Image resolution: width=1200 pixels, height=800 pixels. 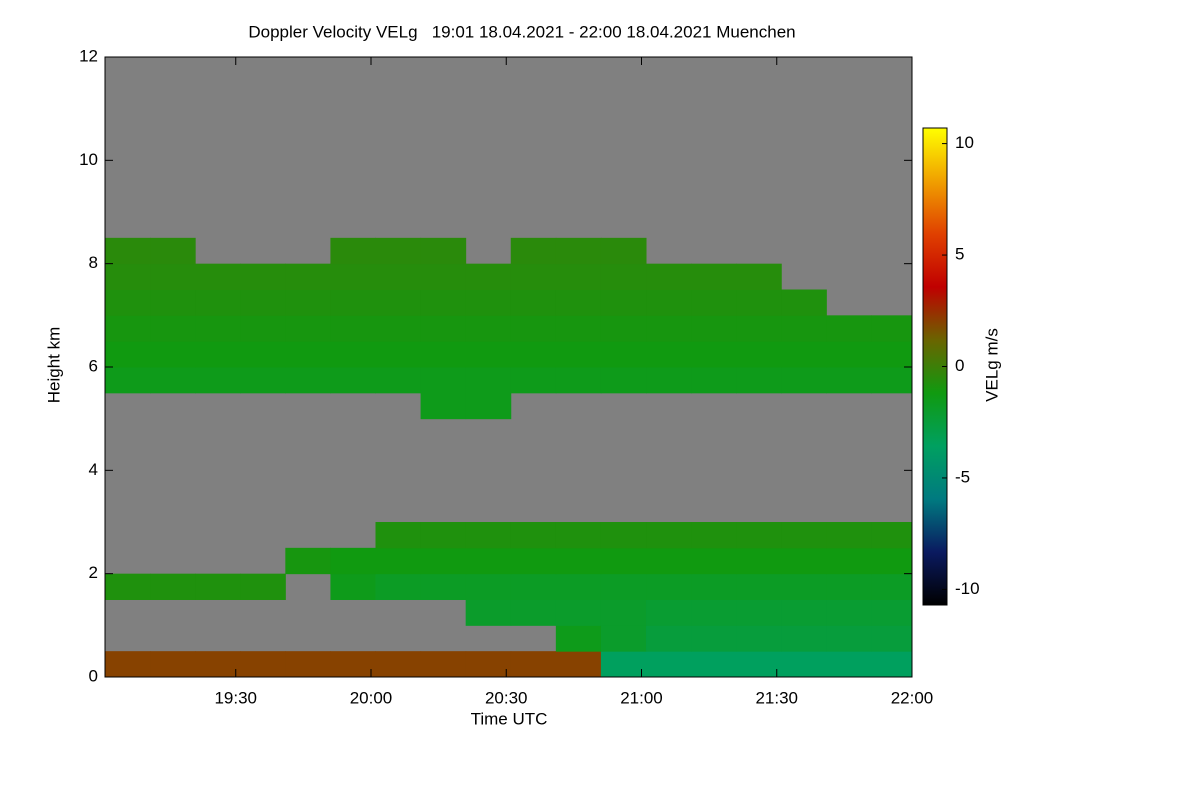 What do you see at coordinates (967, 588) in the screenshot?
I see `colorbar-tick-label: -10` at bounding box center [967, 588].